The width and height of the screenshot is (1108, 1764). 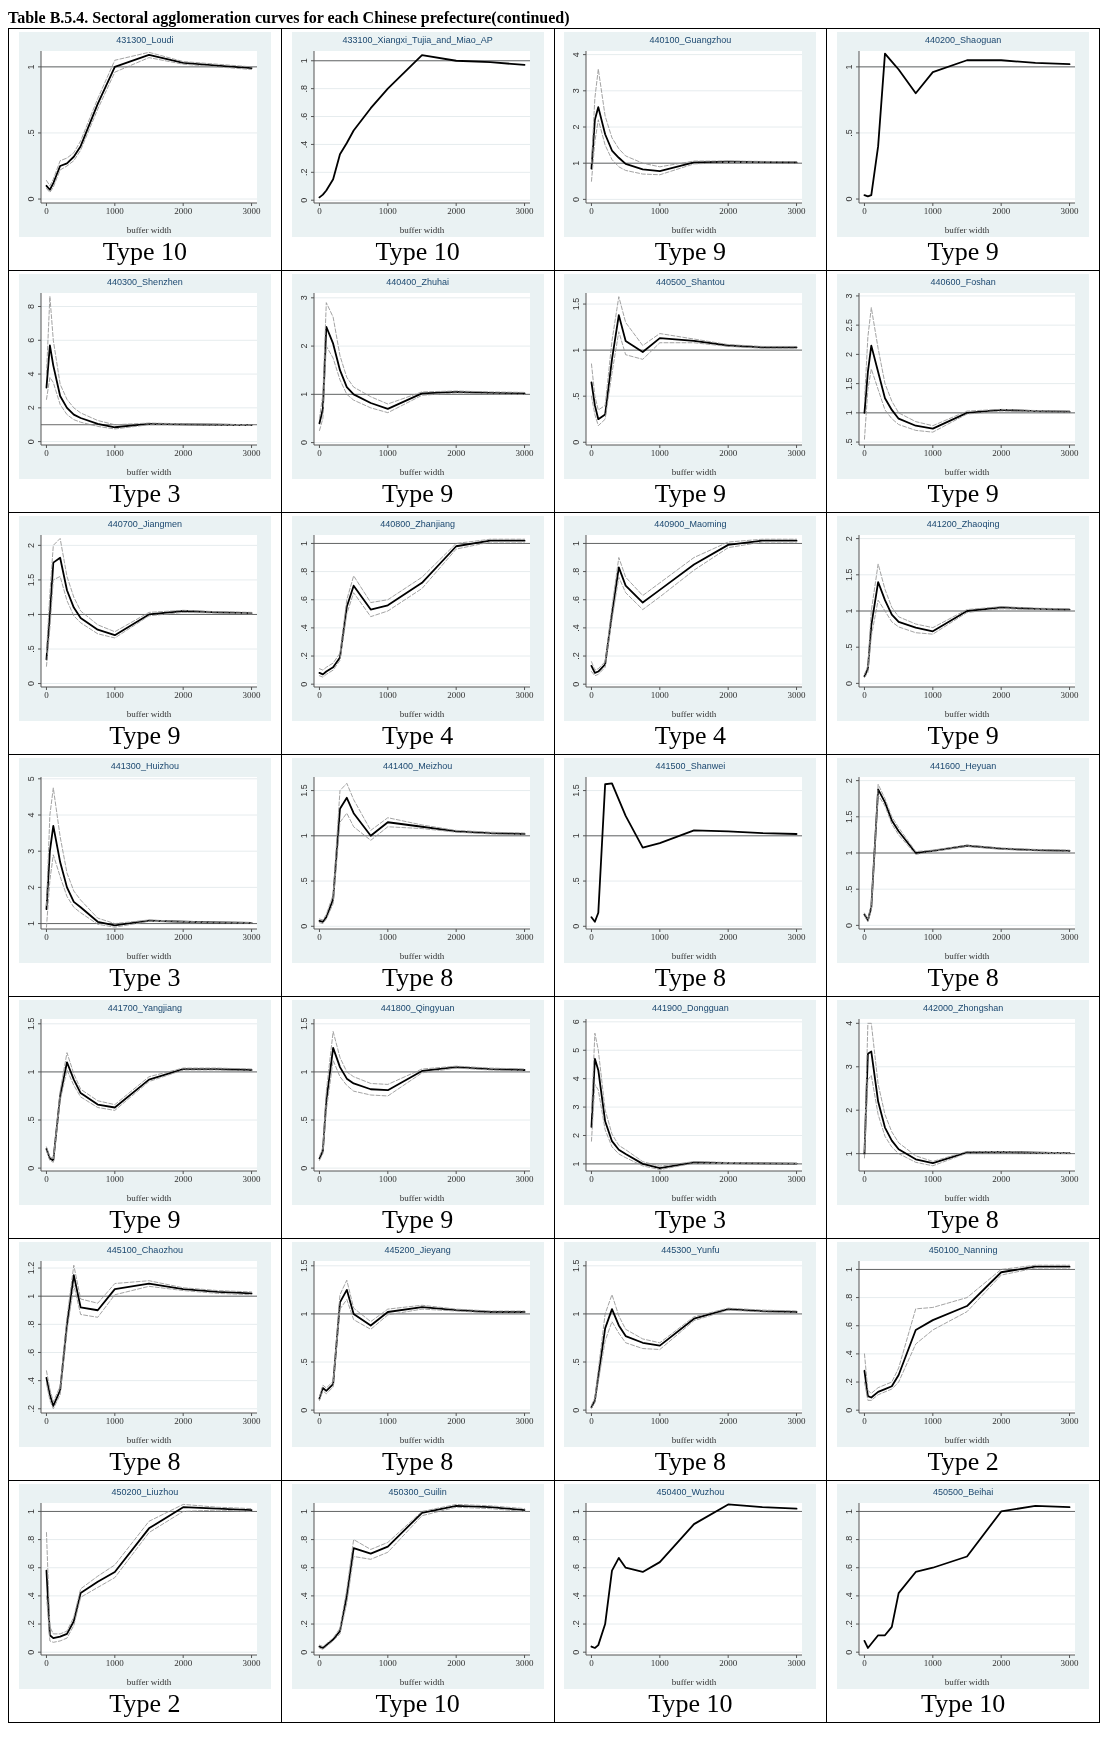 What do you see at coordinates (417, 1009) in the screenshot?
I see `chart-title: 441800_Qingyuan` at bounding box center [417, 1009].